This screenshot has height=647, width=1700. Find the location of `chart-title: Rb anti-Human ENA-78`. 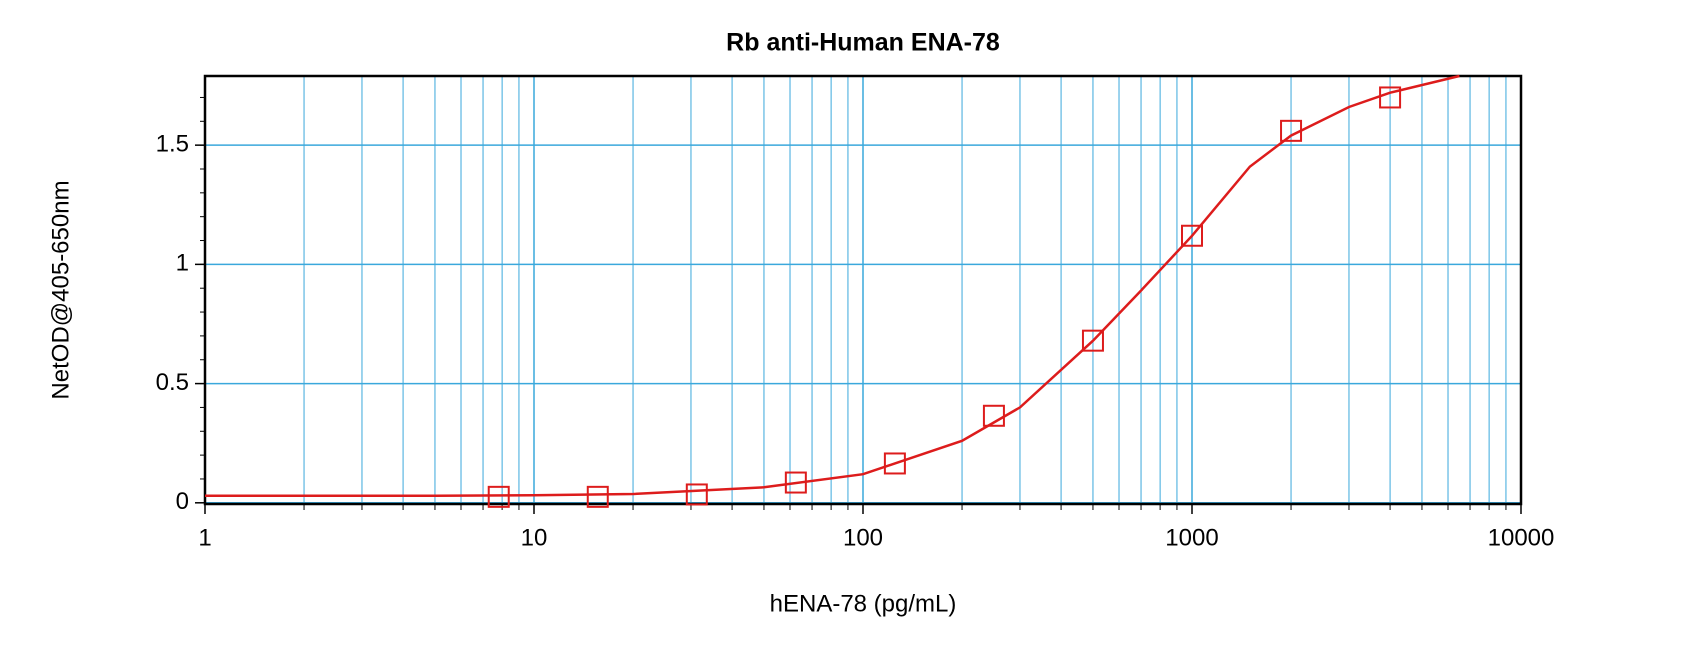

chart-title: Rb anti-Human ENA-78 is located at coordinates (863, 43).